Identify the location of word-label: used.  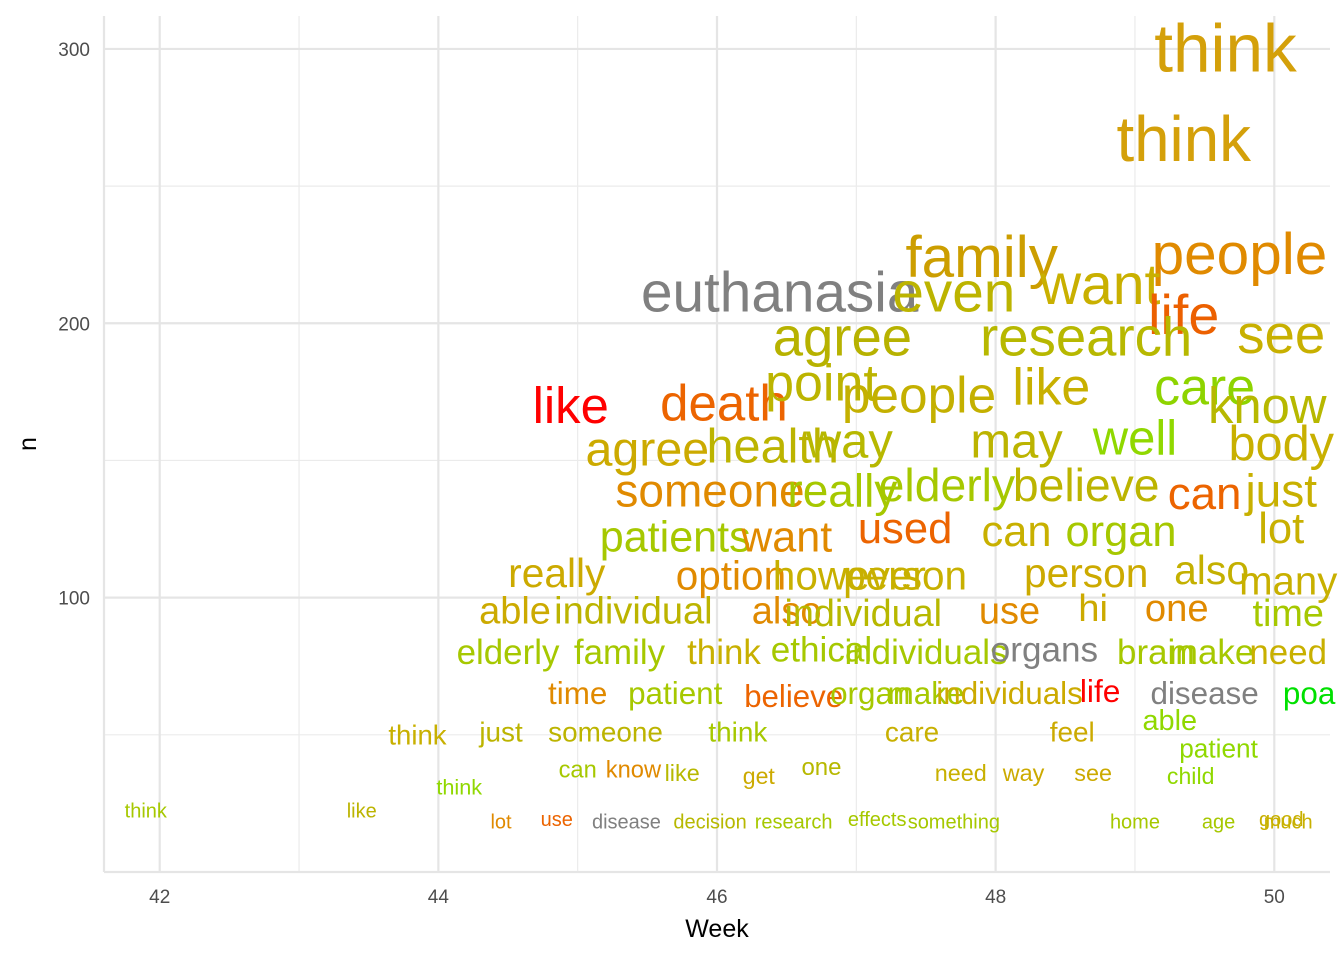
(905, 529).